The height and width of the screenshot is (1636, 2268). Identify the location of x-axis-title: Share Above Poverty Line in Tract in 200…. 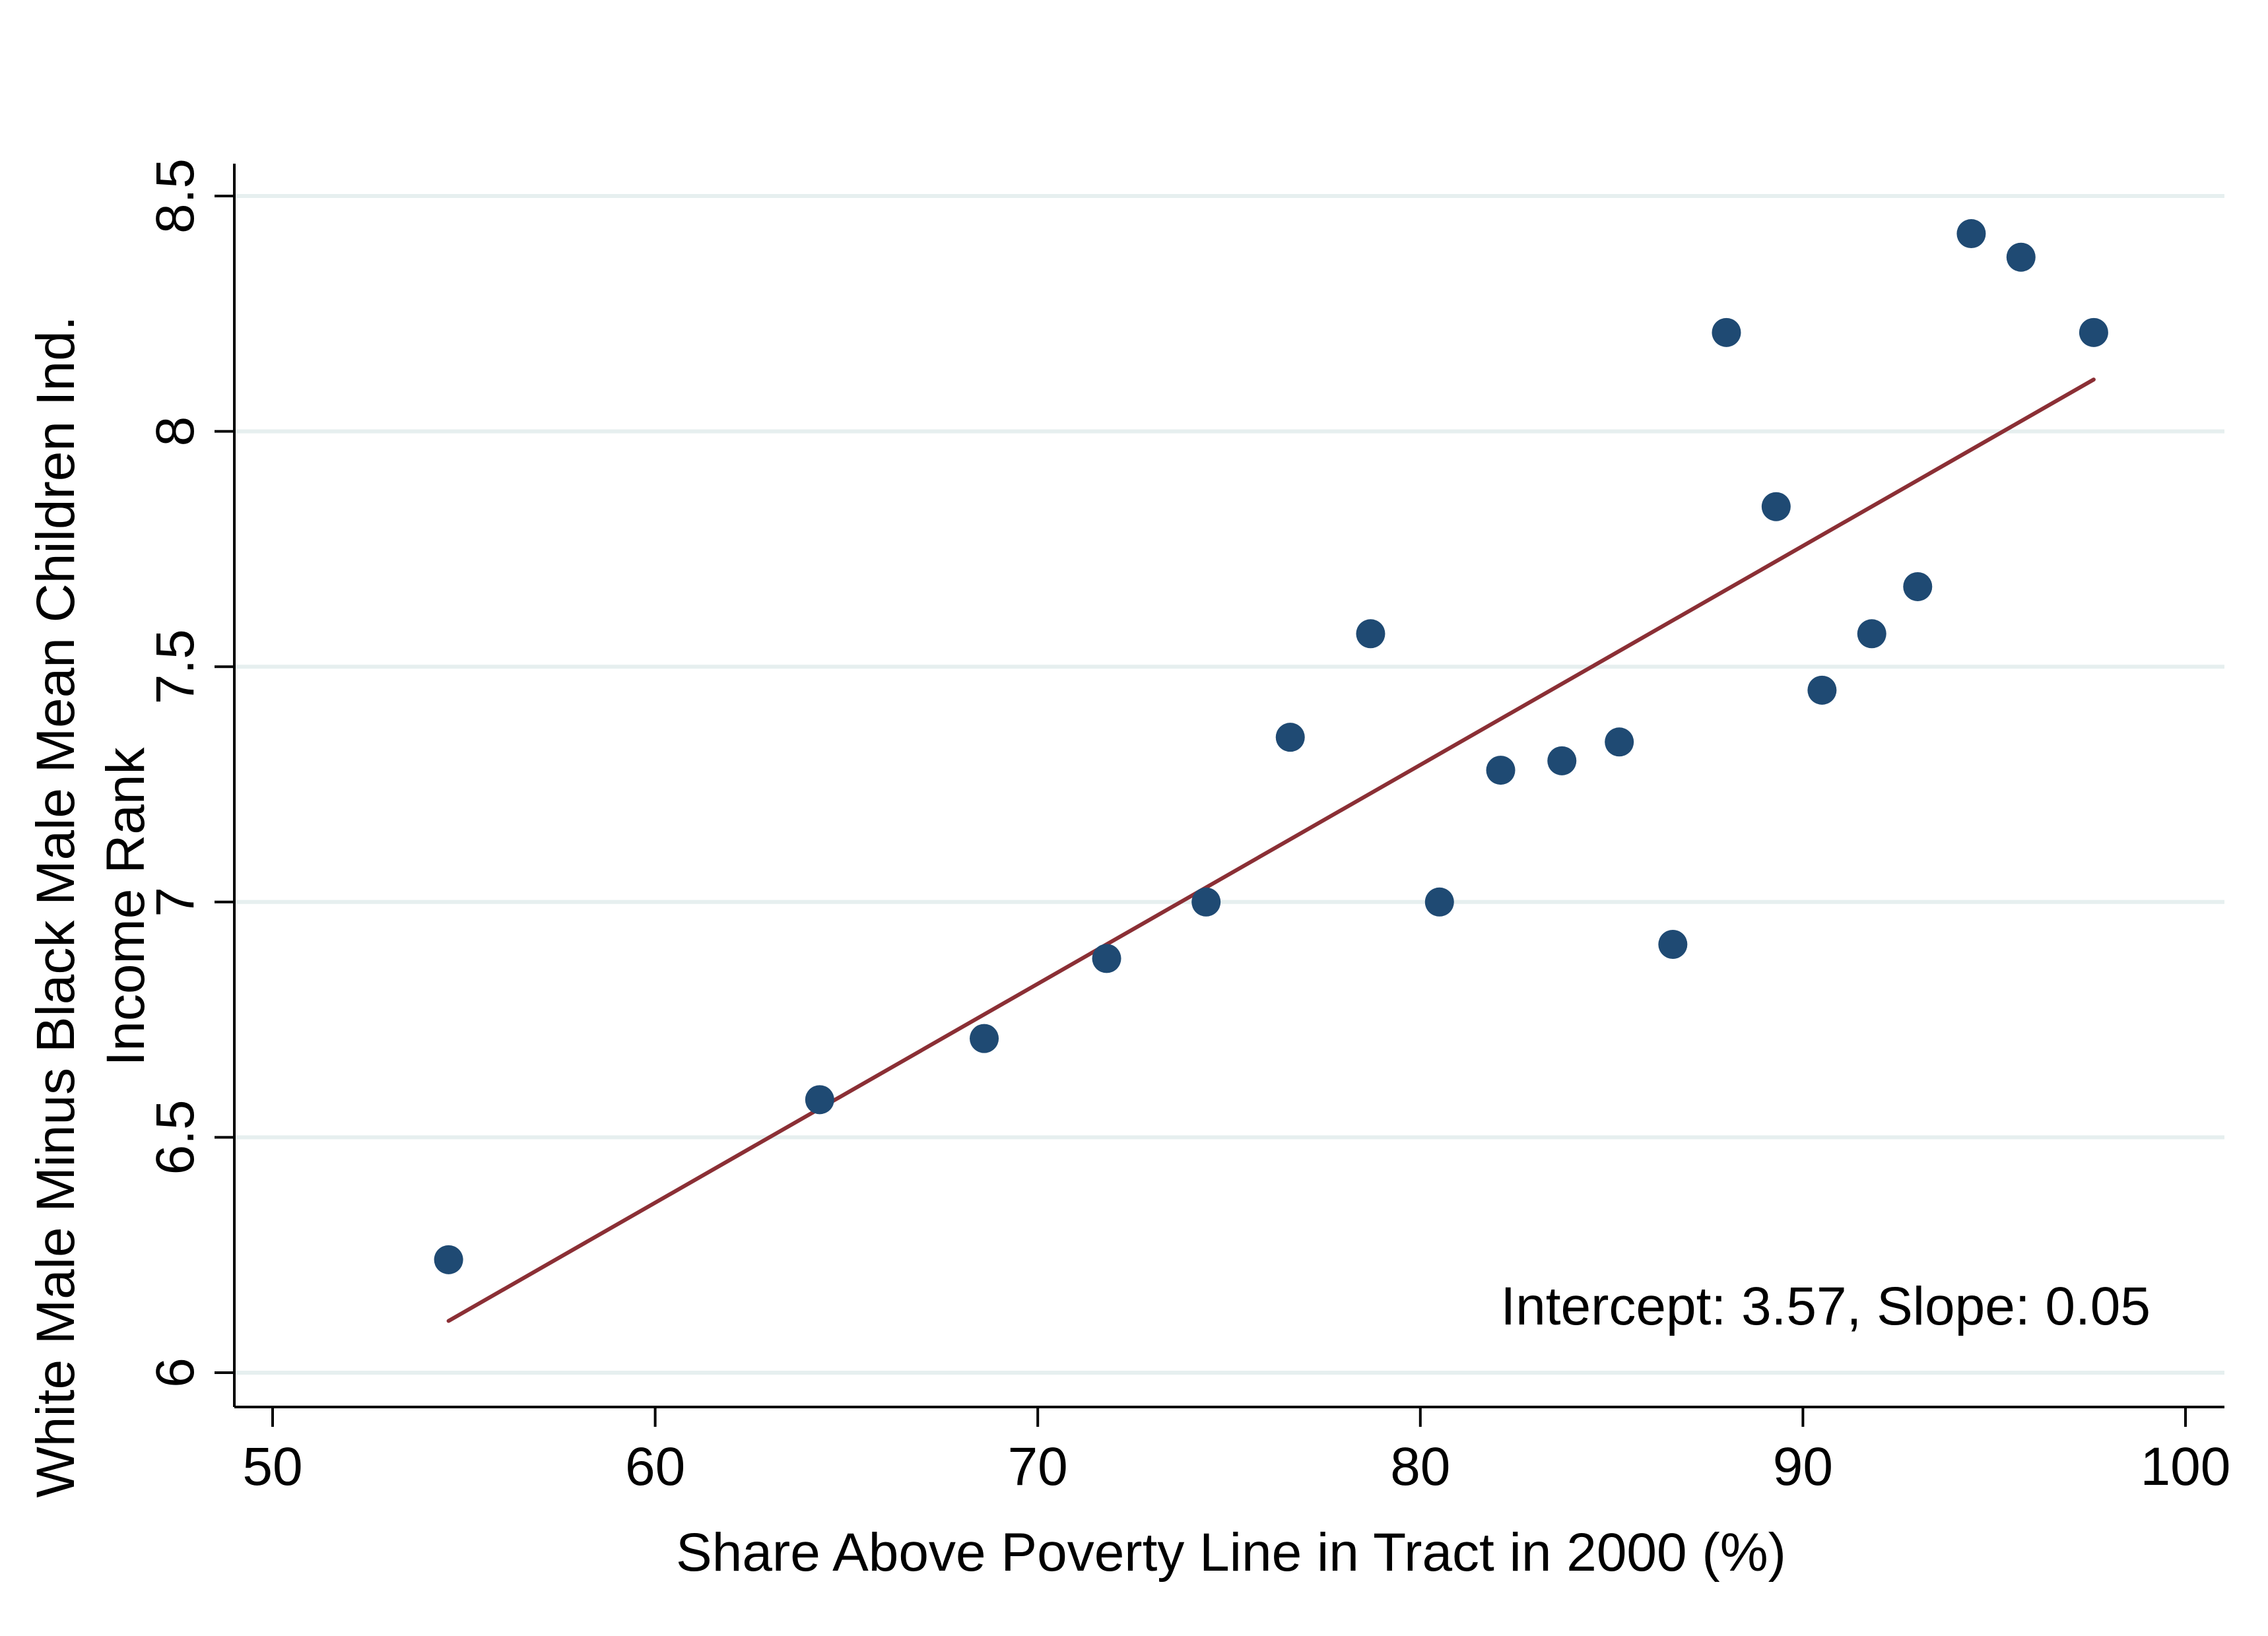
(1231, 1553).